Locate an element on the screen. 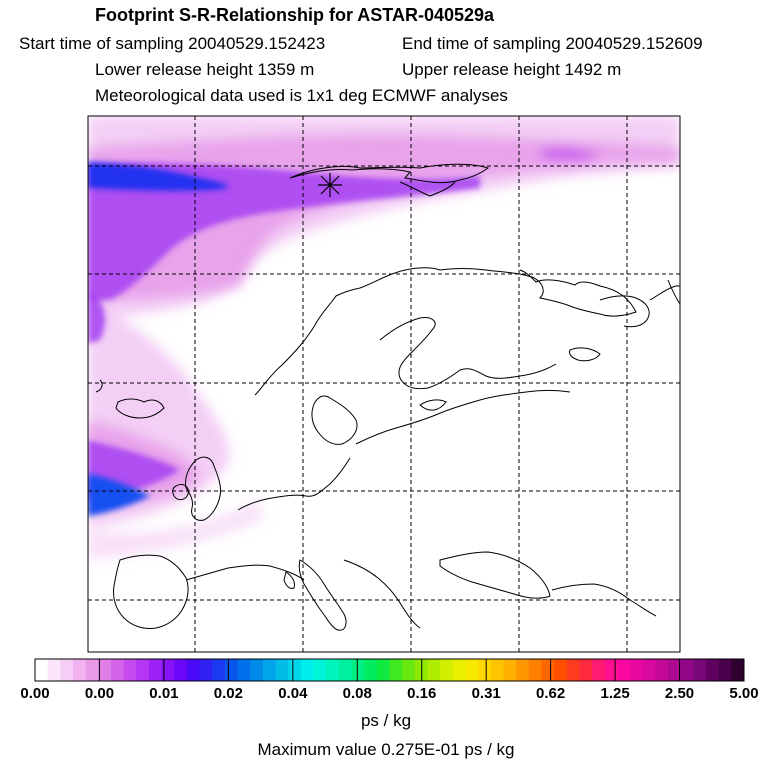 Image resolution: width=768 pixels, height=768 pixels. max-value-label: Maximum value 0.275E-01 ps / kg is located at coordinates (386, 749).